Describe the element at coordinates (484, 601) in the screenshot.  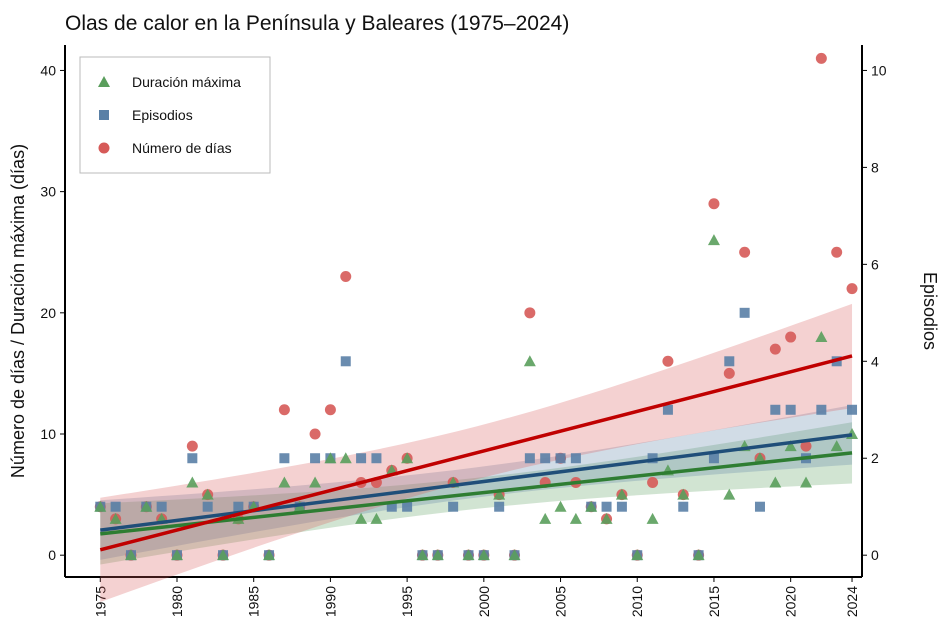
I see `x-tick-label: 2000` at that location.